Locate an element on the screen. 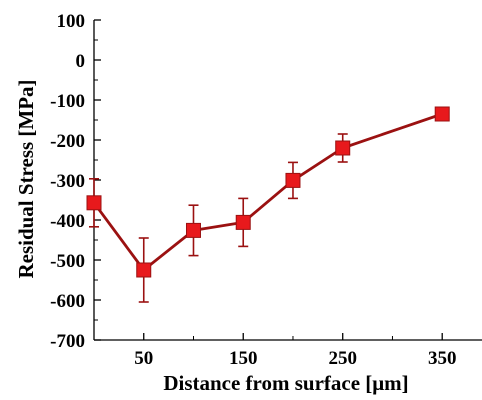 The image size is (482, 400). x-tick-label: 50 is located at coordinates (143, 358).